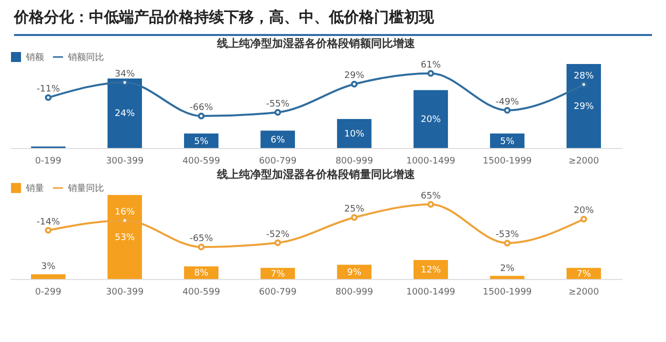  What do you see at coordinates (278, 104) in the screenshot?
I see `data-label: -55%` at bounding box center [278, 104].